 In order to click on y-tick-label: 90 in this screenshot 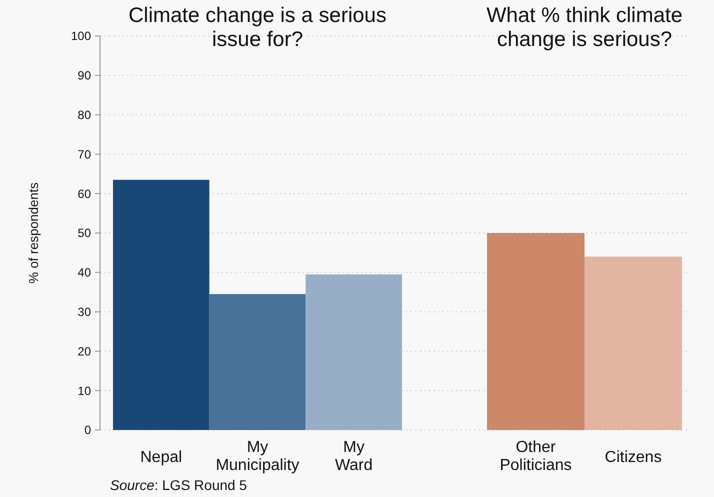, I will do `click(85, 75)`.